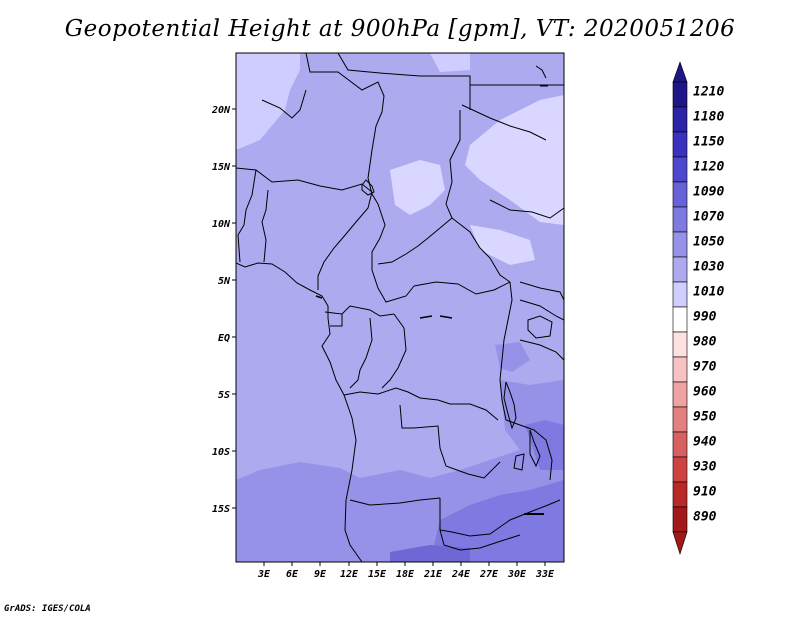 The width and height of the screenshot is (800, 618). What do you see at coordinates (247, 216) in the screenshot?
I see `border-benin-togo` at bounding box center [247, 216].